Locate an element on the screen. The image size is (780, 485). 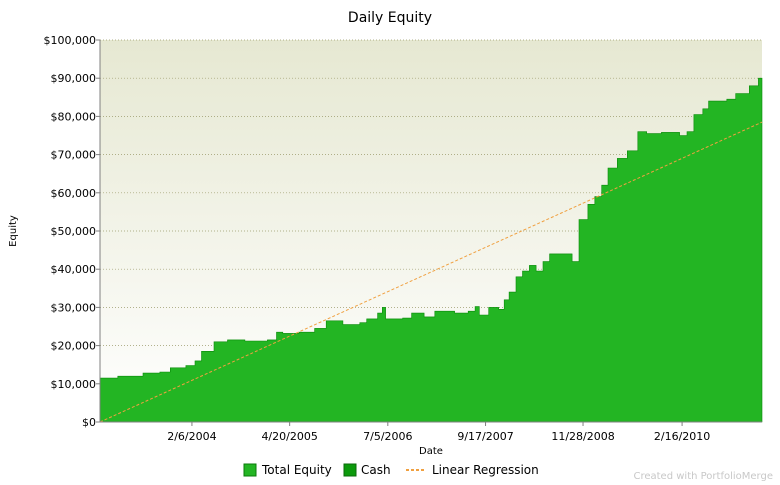
x-axis-label: Date is located at coordinates (431, 451).